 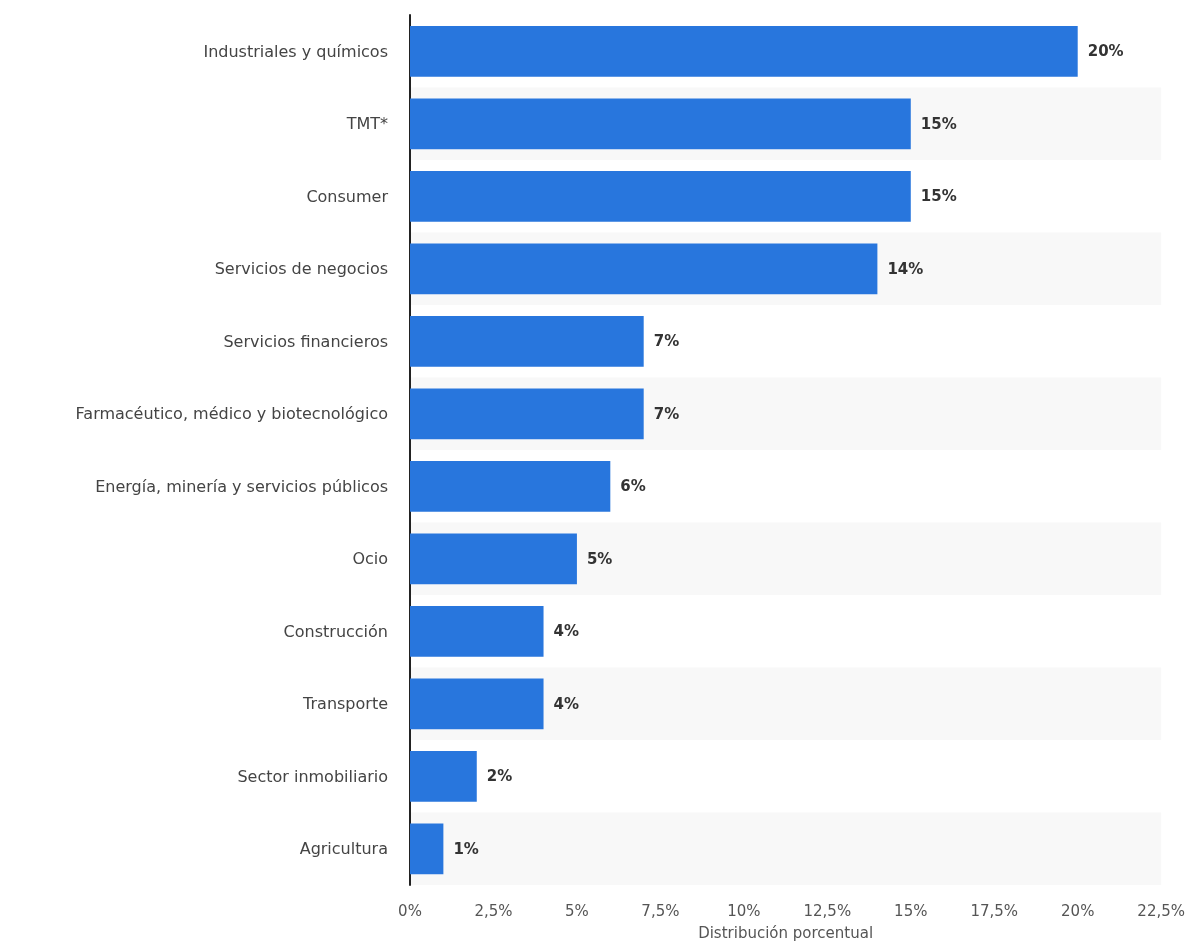 What do you see at coordinates (231, 414) in the screenshot?
I see `y-tick-label: Farmacéutico, médico y biotecnológico` at bounding box center [231, 414].